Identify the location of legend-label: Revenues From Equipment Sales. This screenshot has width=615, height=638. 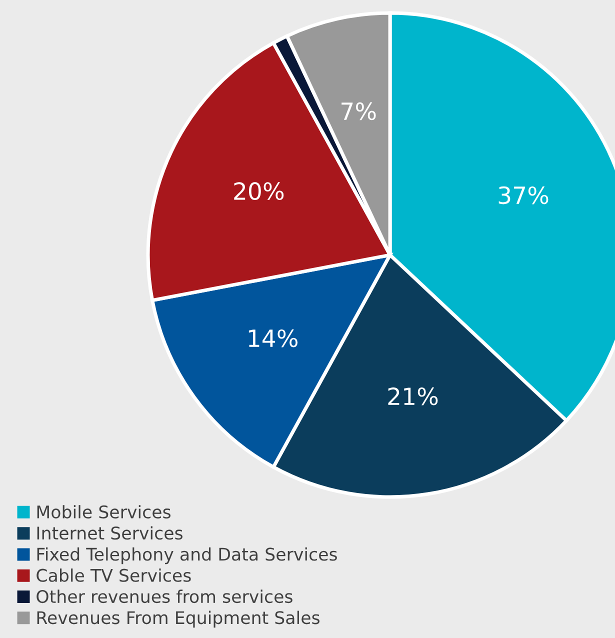
(178, 619).